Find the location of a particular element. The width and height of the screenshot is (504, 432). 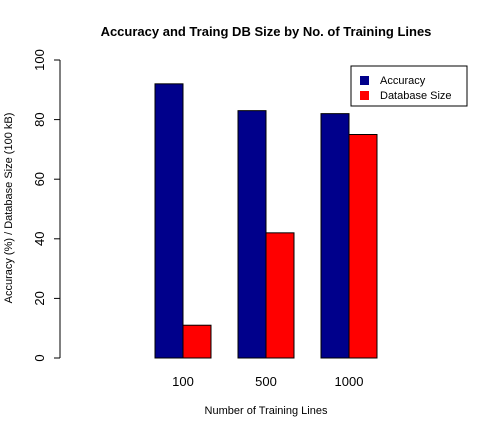

y-tick-label: 60 is located at coordinates (39, 179).